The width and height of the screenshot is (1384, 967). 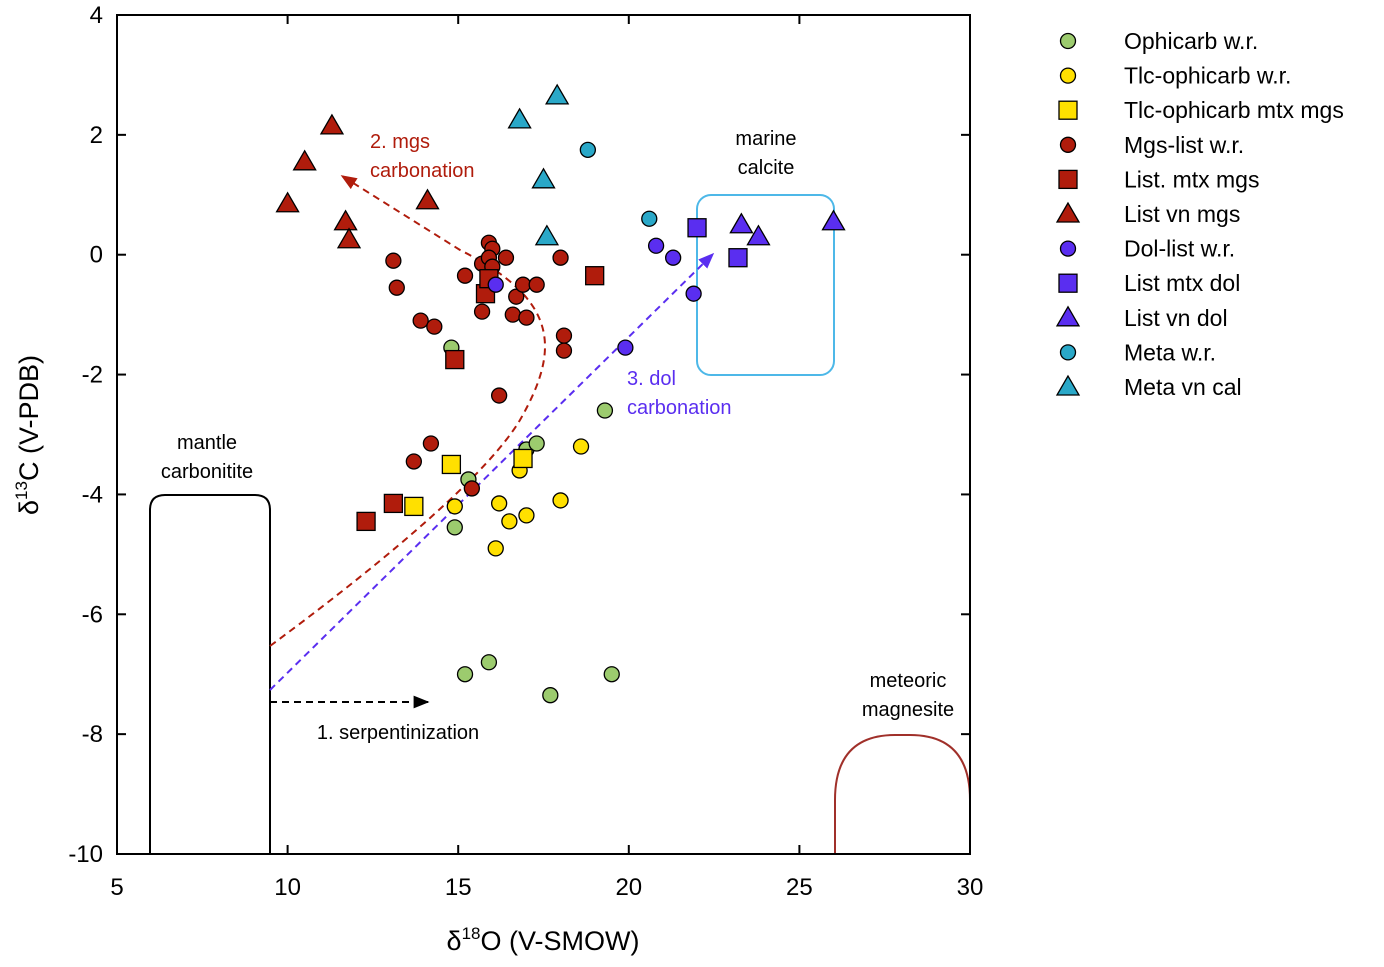 I want to click on dol-carbonation-arrow, so click(x=492, y=471).